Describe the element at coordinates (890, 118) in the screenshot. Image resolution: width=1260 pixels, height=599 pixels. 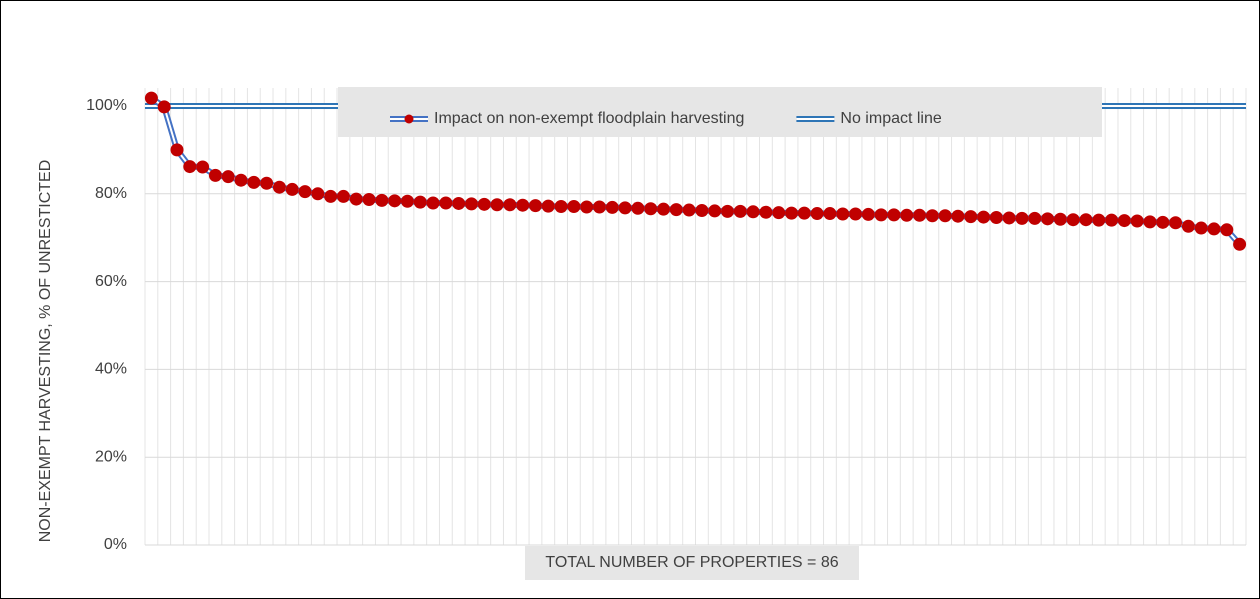
I see `legend-label: No impact line` at that location.